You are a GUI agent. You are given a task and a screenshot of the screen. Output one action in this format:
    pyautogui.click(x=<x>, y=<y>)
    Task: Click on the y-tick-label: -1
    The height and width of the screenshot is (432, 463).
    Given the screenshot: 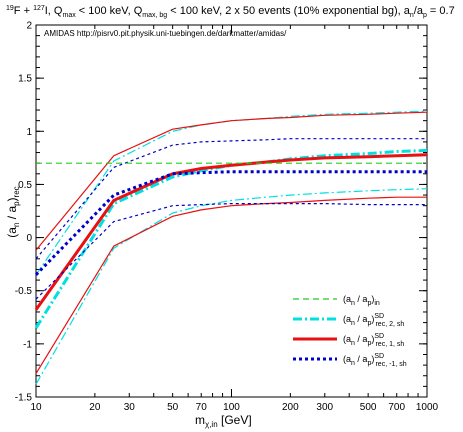 What is the action you would take?
    pyautogui.click(x=27, y=344)
    